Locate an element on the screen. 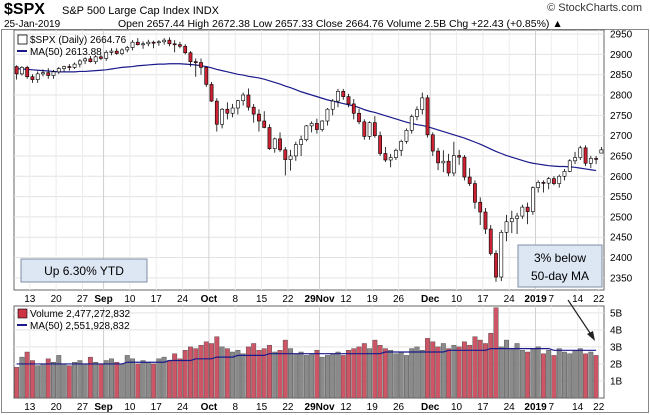  x-tick-label-price: 22 is located at coordinates (288, 299).